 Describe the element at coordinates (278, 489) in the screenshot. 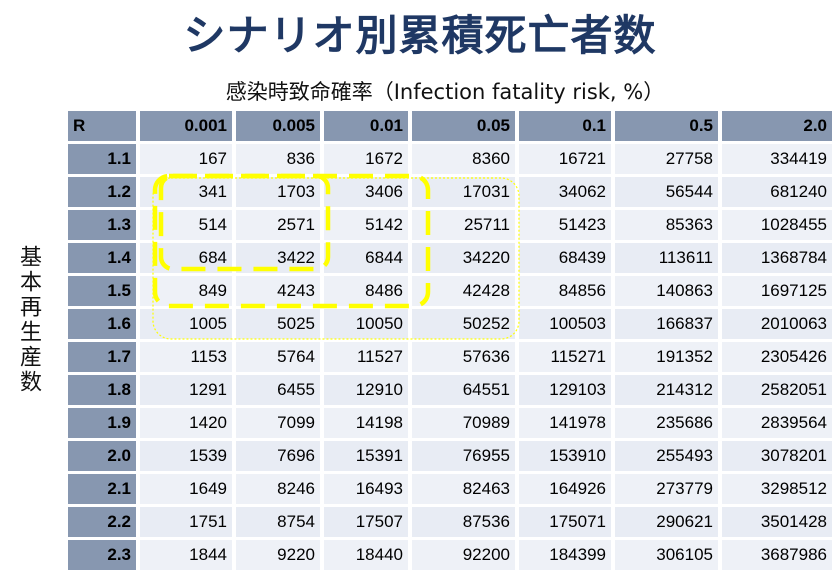

I see `table-cell: 8246` at that location.